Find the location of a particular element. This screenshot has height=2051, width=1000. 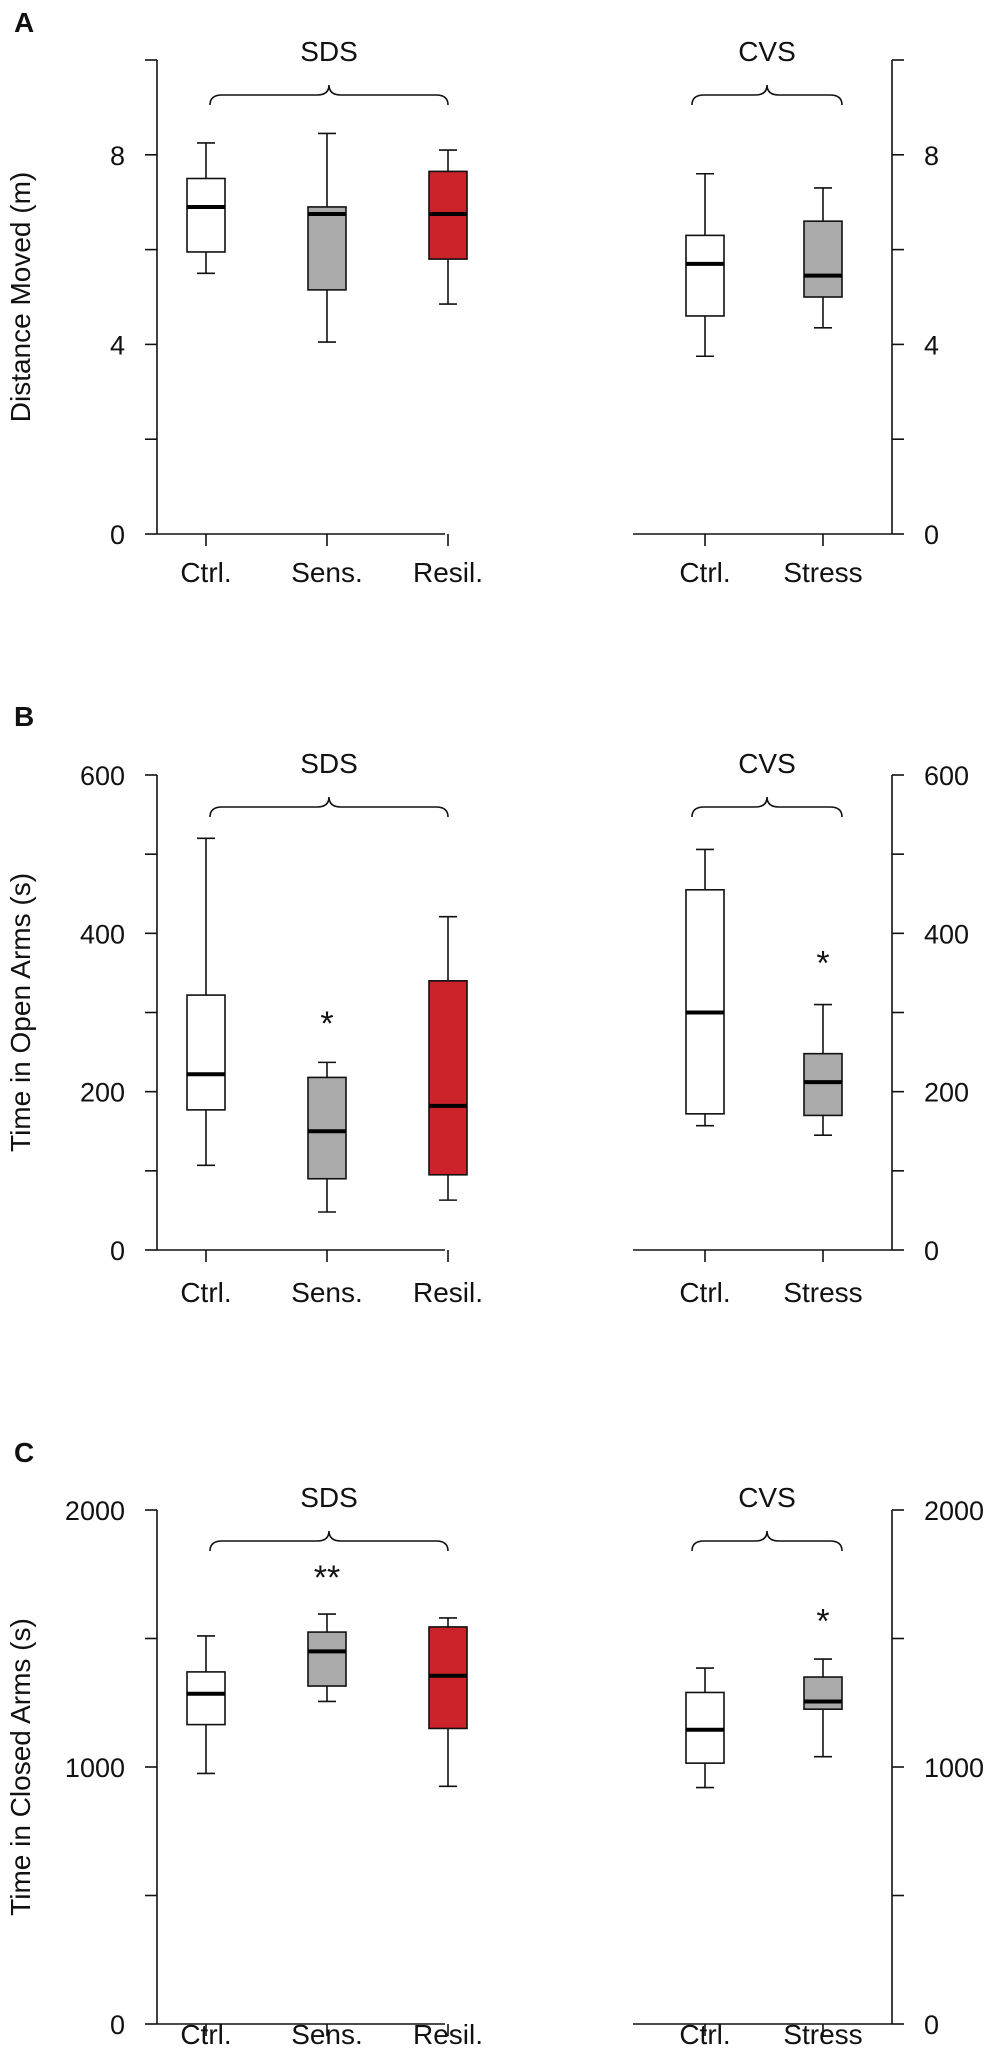

group-cvs: 0 4 8 CVS Ctrl. Stress is located at coordinates (786, 312).